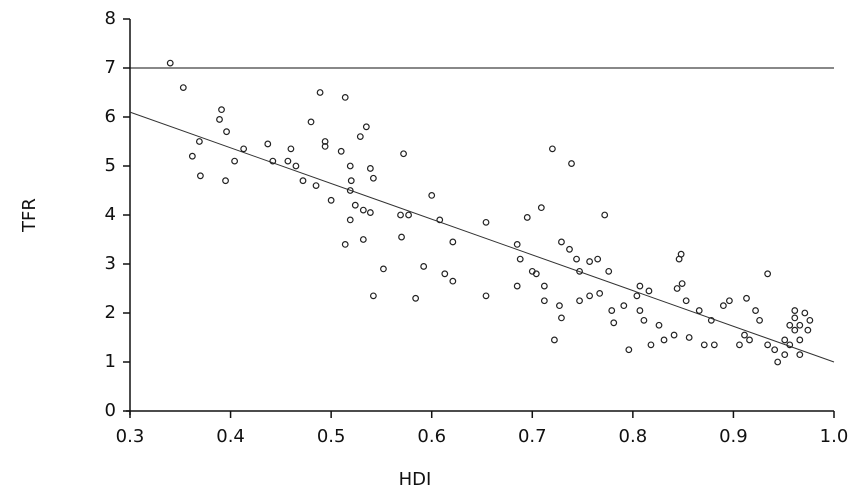  What do you see at coordinates (633, 436) in the screenshot?
I see `x-tick-label: 0.8` at bounding box center [633, 436].